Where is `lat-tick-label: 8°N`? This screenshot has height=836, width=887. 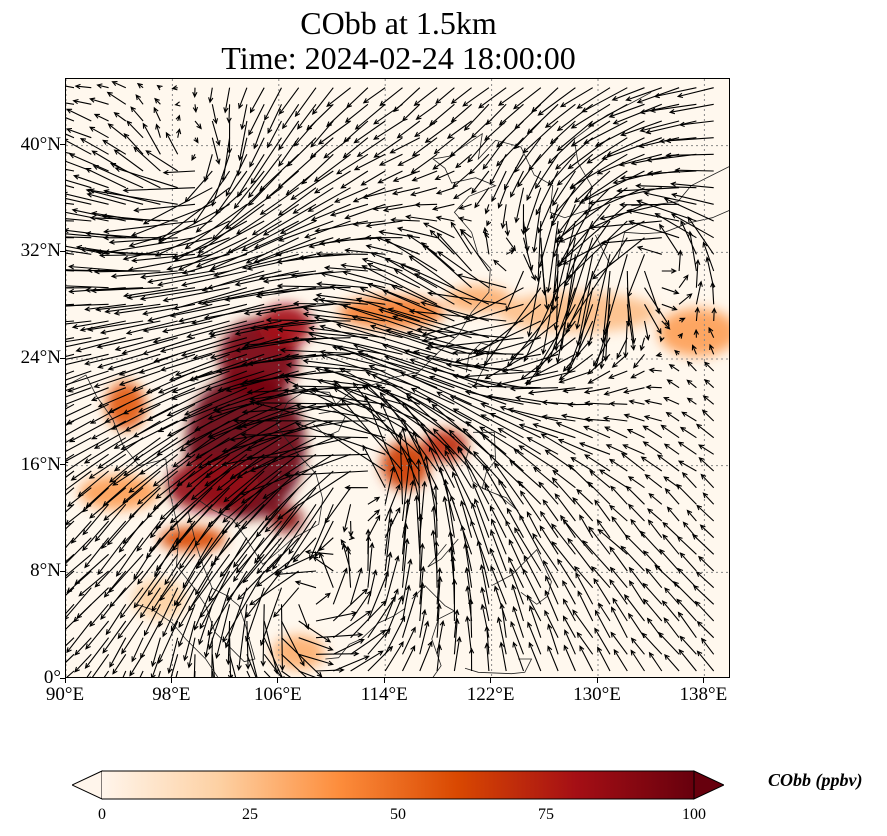
lat-tick-label: 8°N is located at coordinates (45, 571).